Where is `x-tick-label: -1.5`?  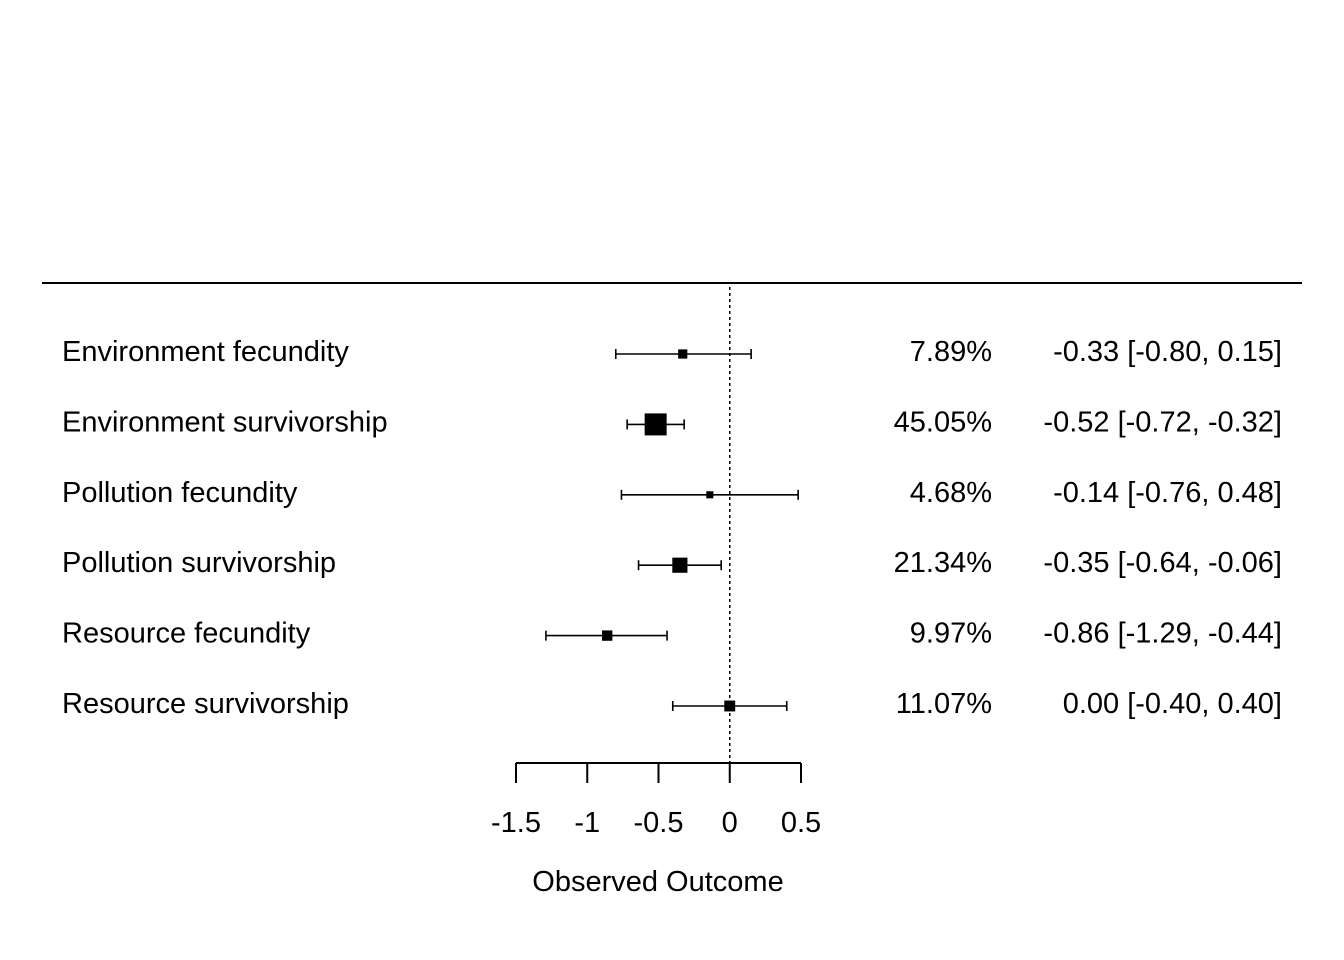 x-tick-label: -1.5 is located at coordinates (516, 823).